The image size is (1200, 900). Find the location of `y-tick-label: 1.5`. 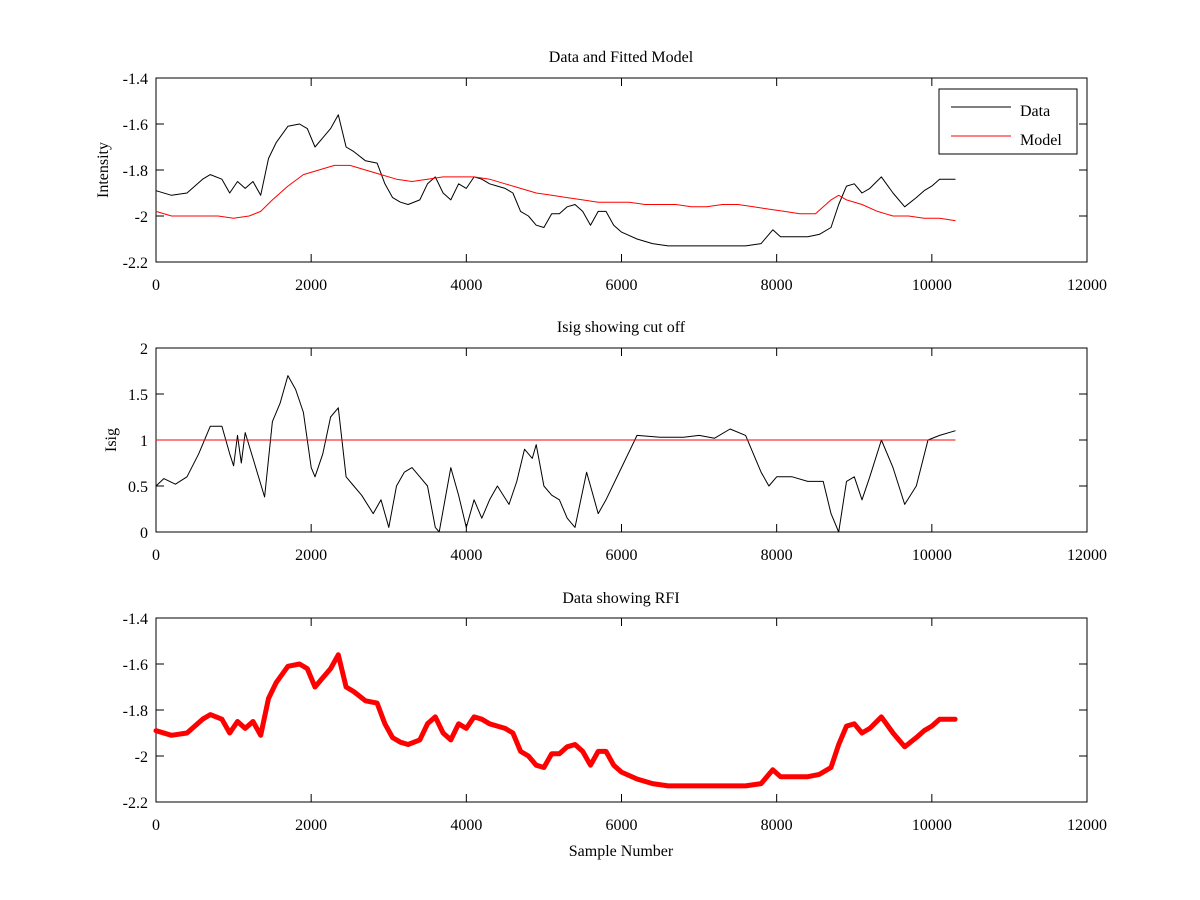

y-tick-label: 1.5 is located at coordinates (138, 395).